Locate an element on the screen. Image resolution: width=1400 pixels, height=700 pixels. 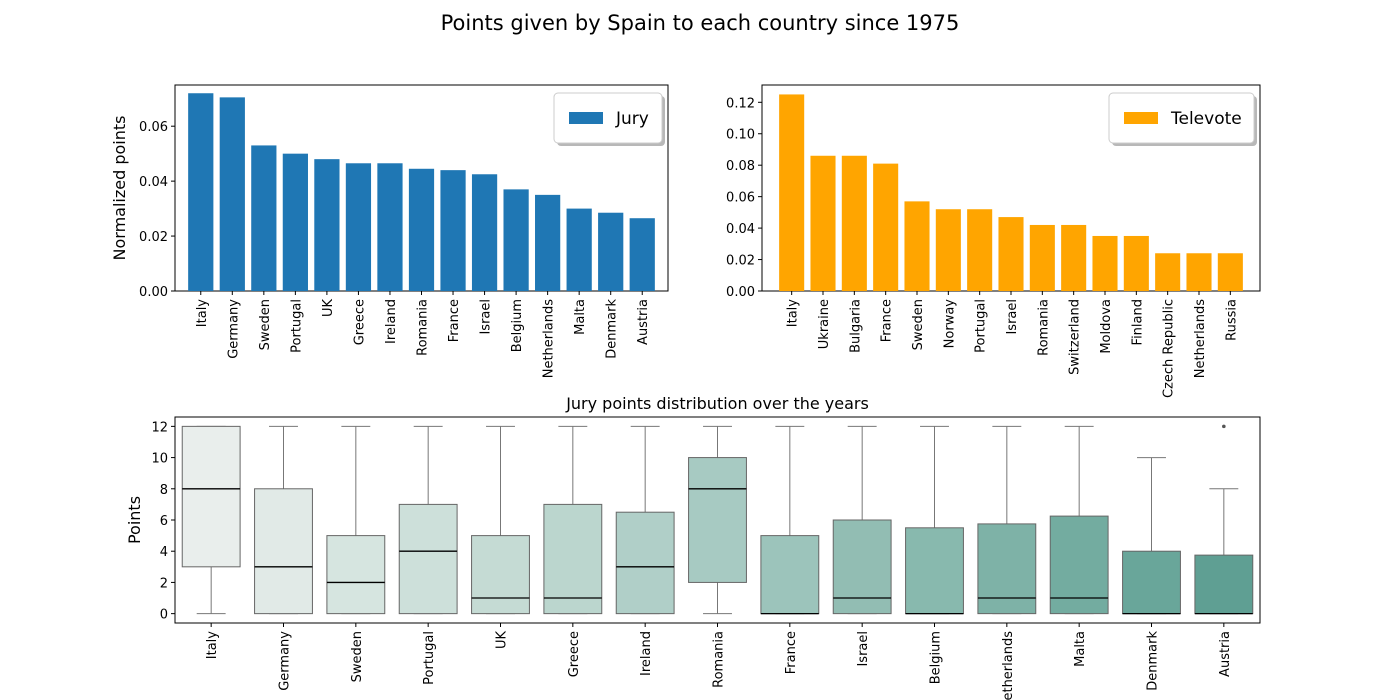
jury-box-ytick-label: 4 is located at coordinates (164, 552).